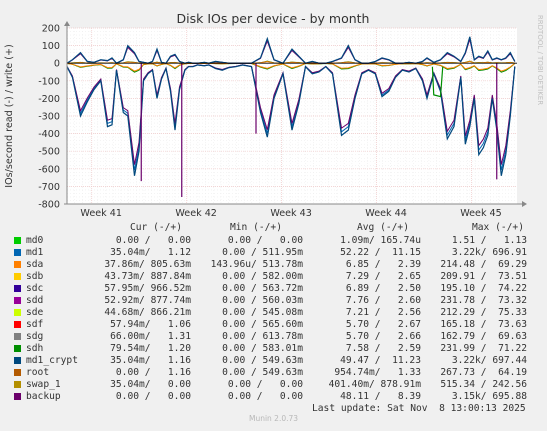 The height and width of the screenshot is (431, 547). Describe the element at coordinates (147, 264) in the screenshot. I see `legend-value-cur: 37.86m/ 805.63m` at that location.